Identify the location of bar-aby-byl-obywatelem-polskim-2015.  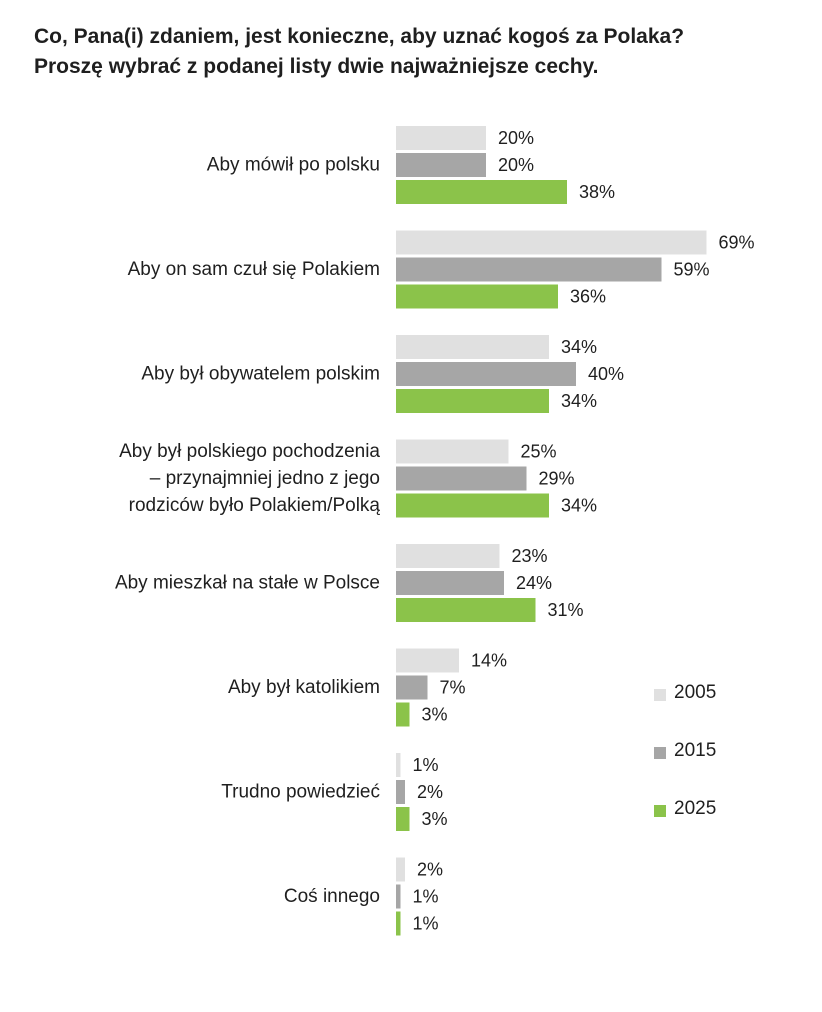
(486, 374).